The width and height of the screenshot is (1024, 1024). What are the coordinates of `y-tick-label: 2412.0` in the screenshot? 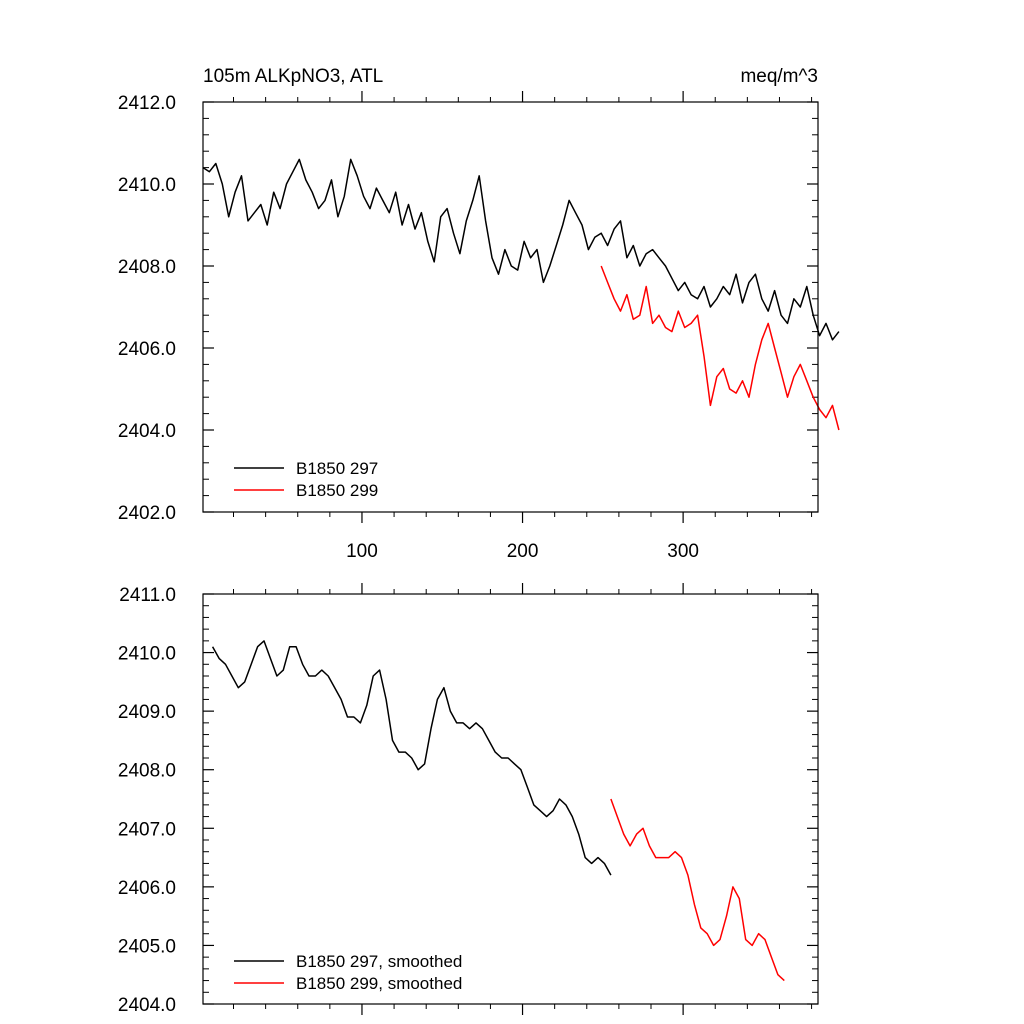 It's located at (147, 103).